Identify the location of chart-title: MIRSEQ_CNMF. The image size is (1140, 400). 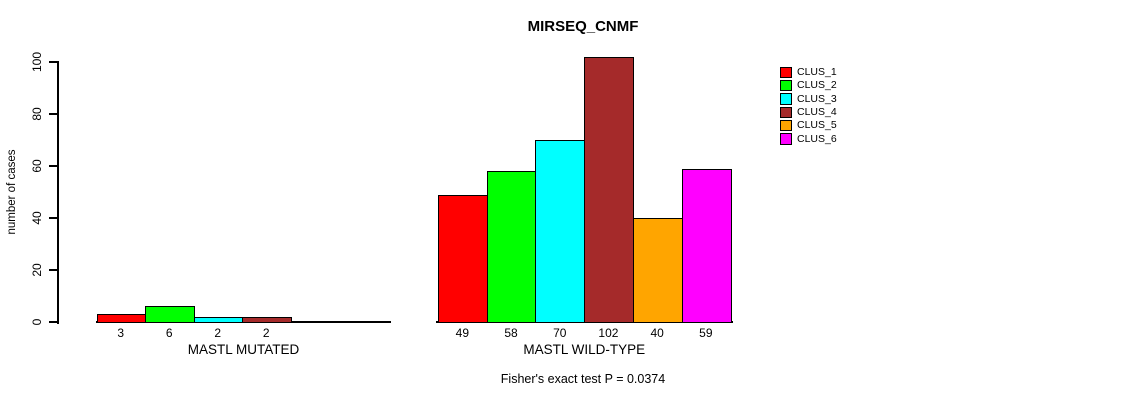
(583, 26).